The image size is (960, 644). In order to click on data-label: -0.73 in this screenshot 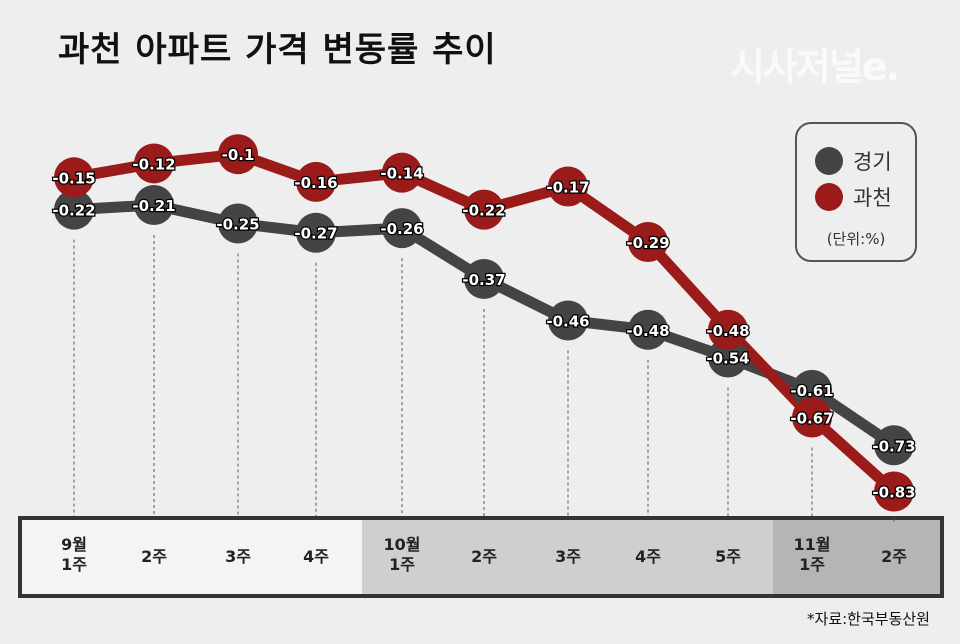, I will do `click(893, 446)`.